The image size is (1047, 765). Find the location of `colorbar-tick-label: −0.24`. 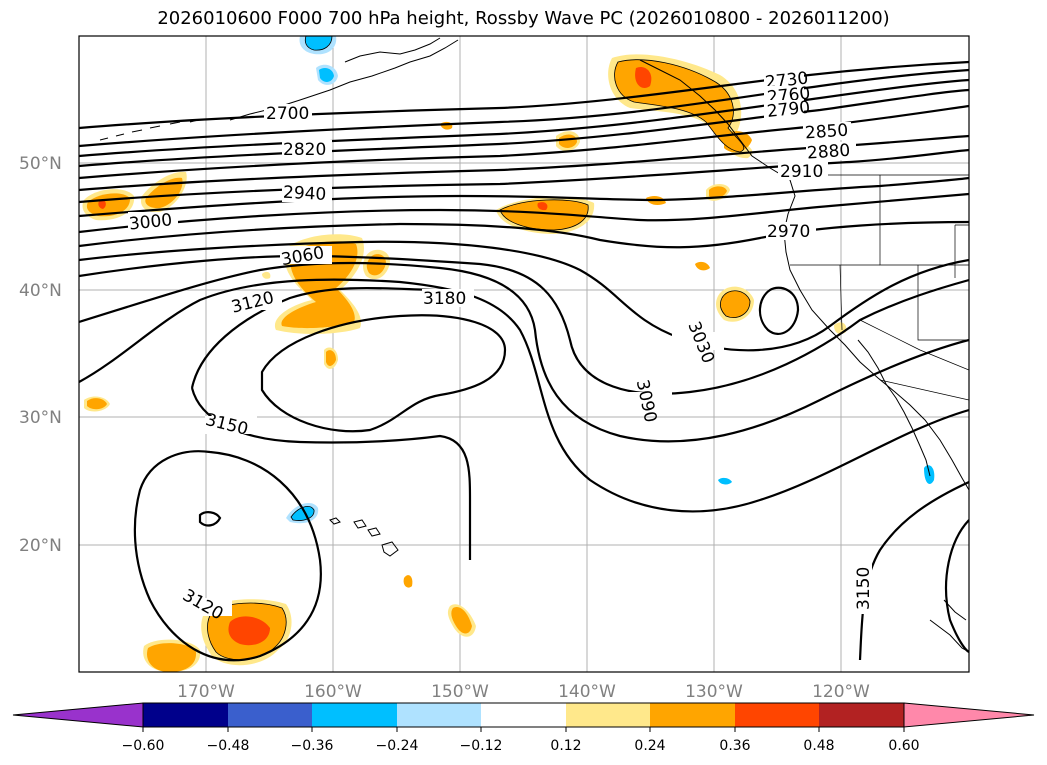

colorbar-tick-label: −0.24 is located at coordinates (397, 746).